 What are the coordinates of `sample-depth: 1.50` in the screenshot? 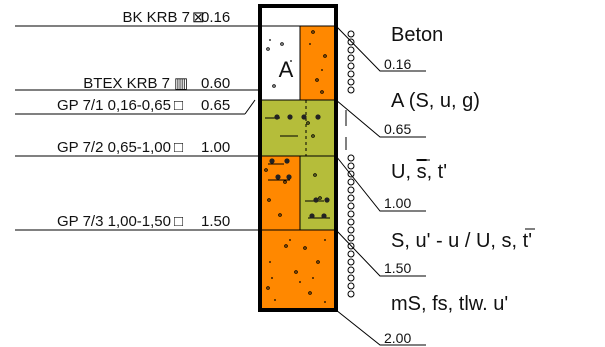 It's located at (215, 221).